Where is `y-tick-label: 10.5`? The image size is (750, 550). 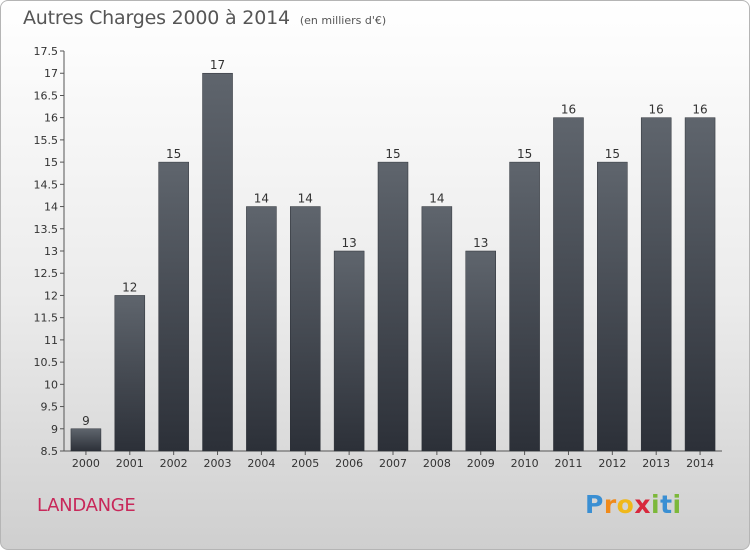
y-tick-label: 10.5 is located at coordinates (46, 362).